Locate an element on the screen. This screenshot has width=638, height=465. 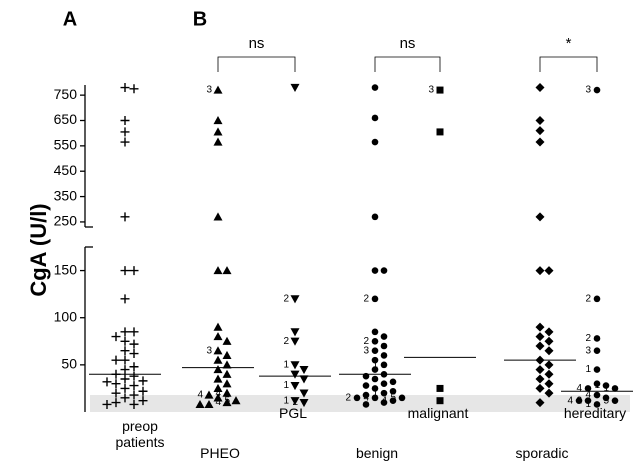
group-label: PGL is located at coordinates (292, 413).